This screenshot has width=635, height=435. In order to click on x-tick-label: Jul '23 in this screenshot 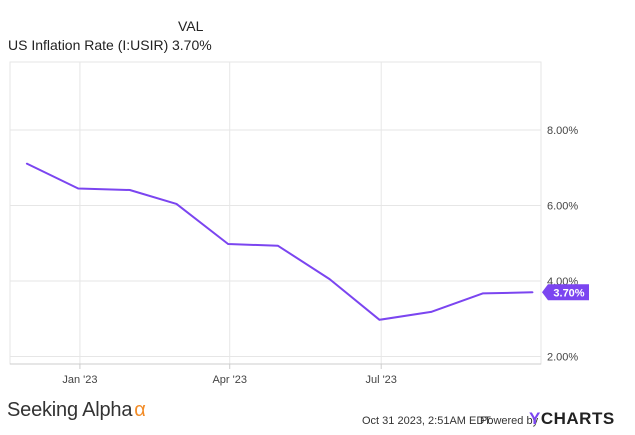, I will do `click(380, 380)`.